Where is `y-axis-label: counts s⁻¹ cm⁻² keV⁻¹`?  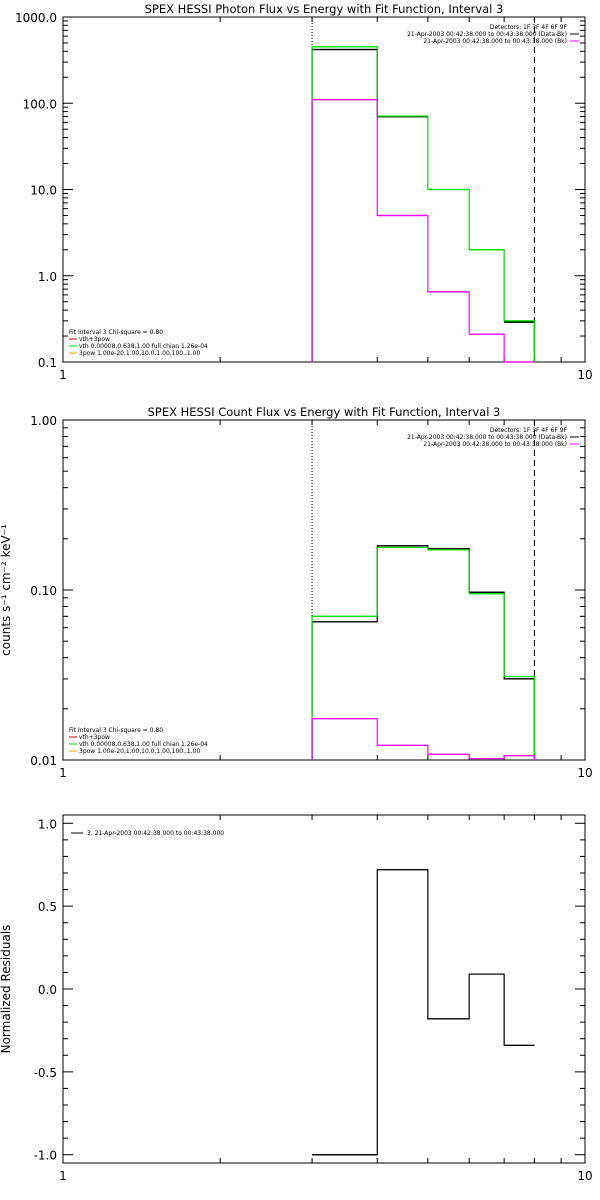 y-axis-label: counts s⁻¹ cm⁻² keV⁻¹ is located at coordinates (6, 590).